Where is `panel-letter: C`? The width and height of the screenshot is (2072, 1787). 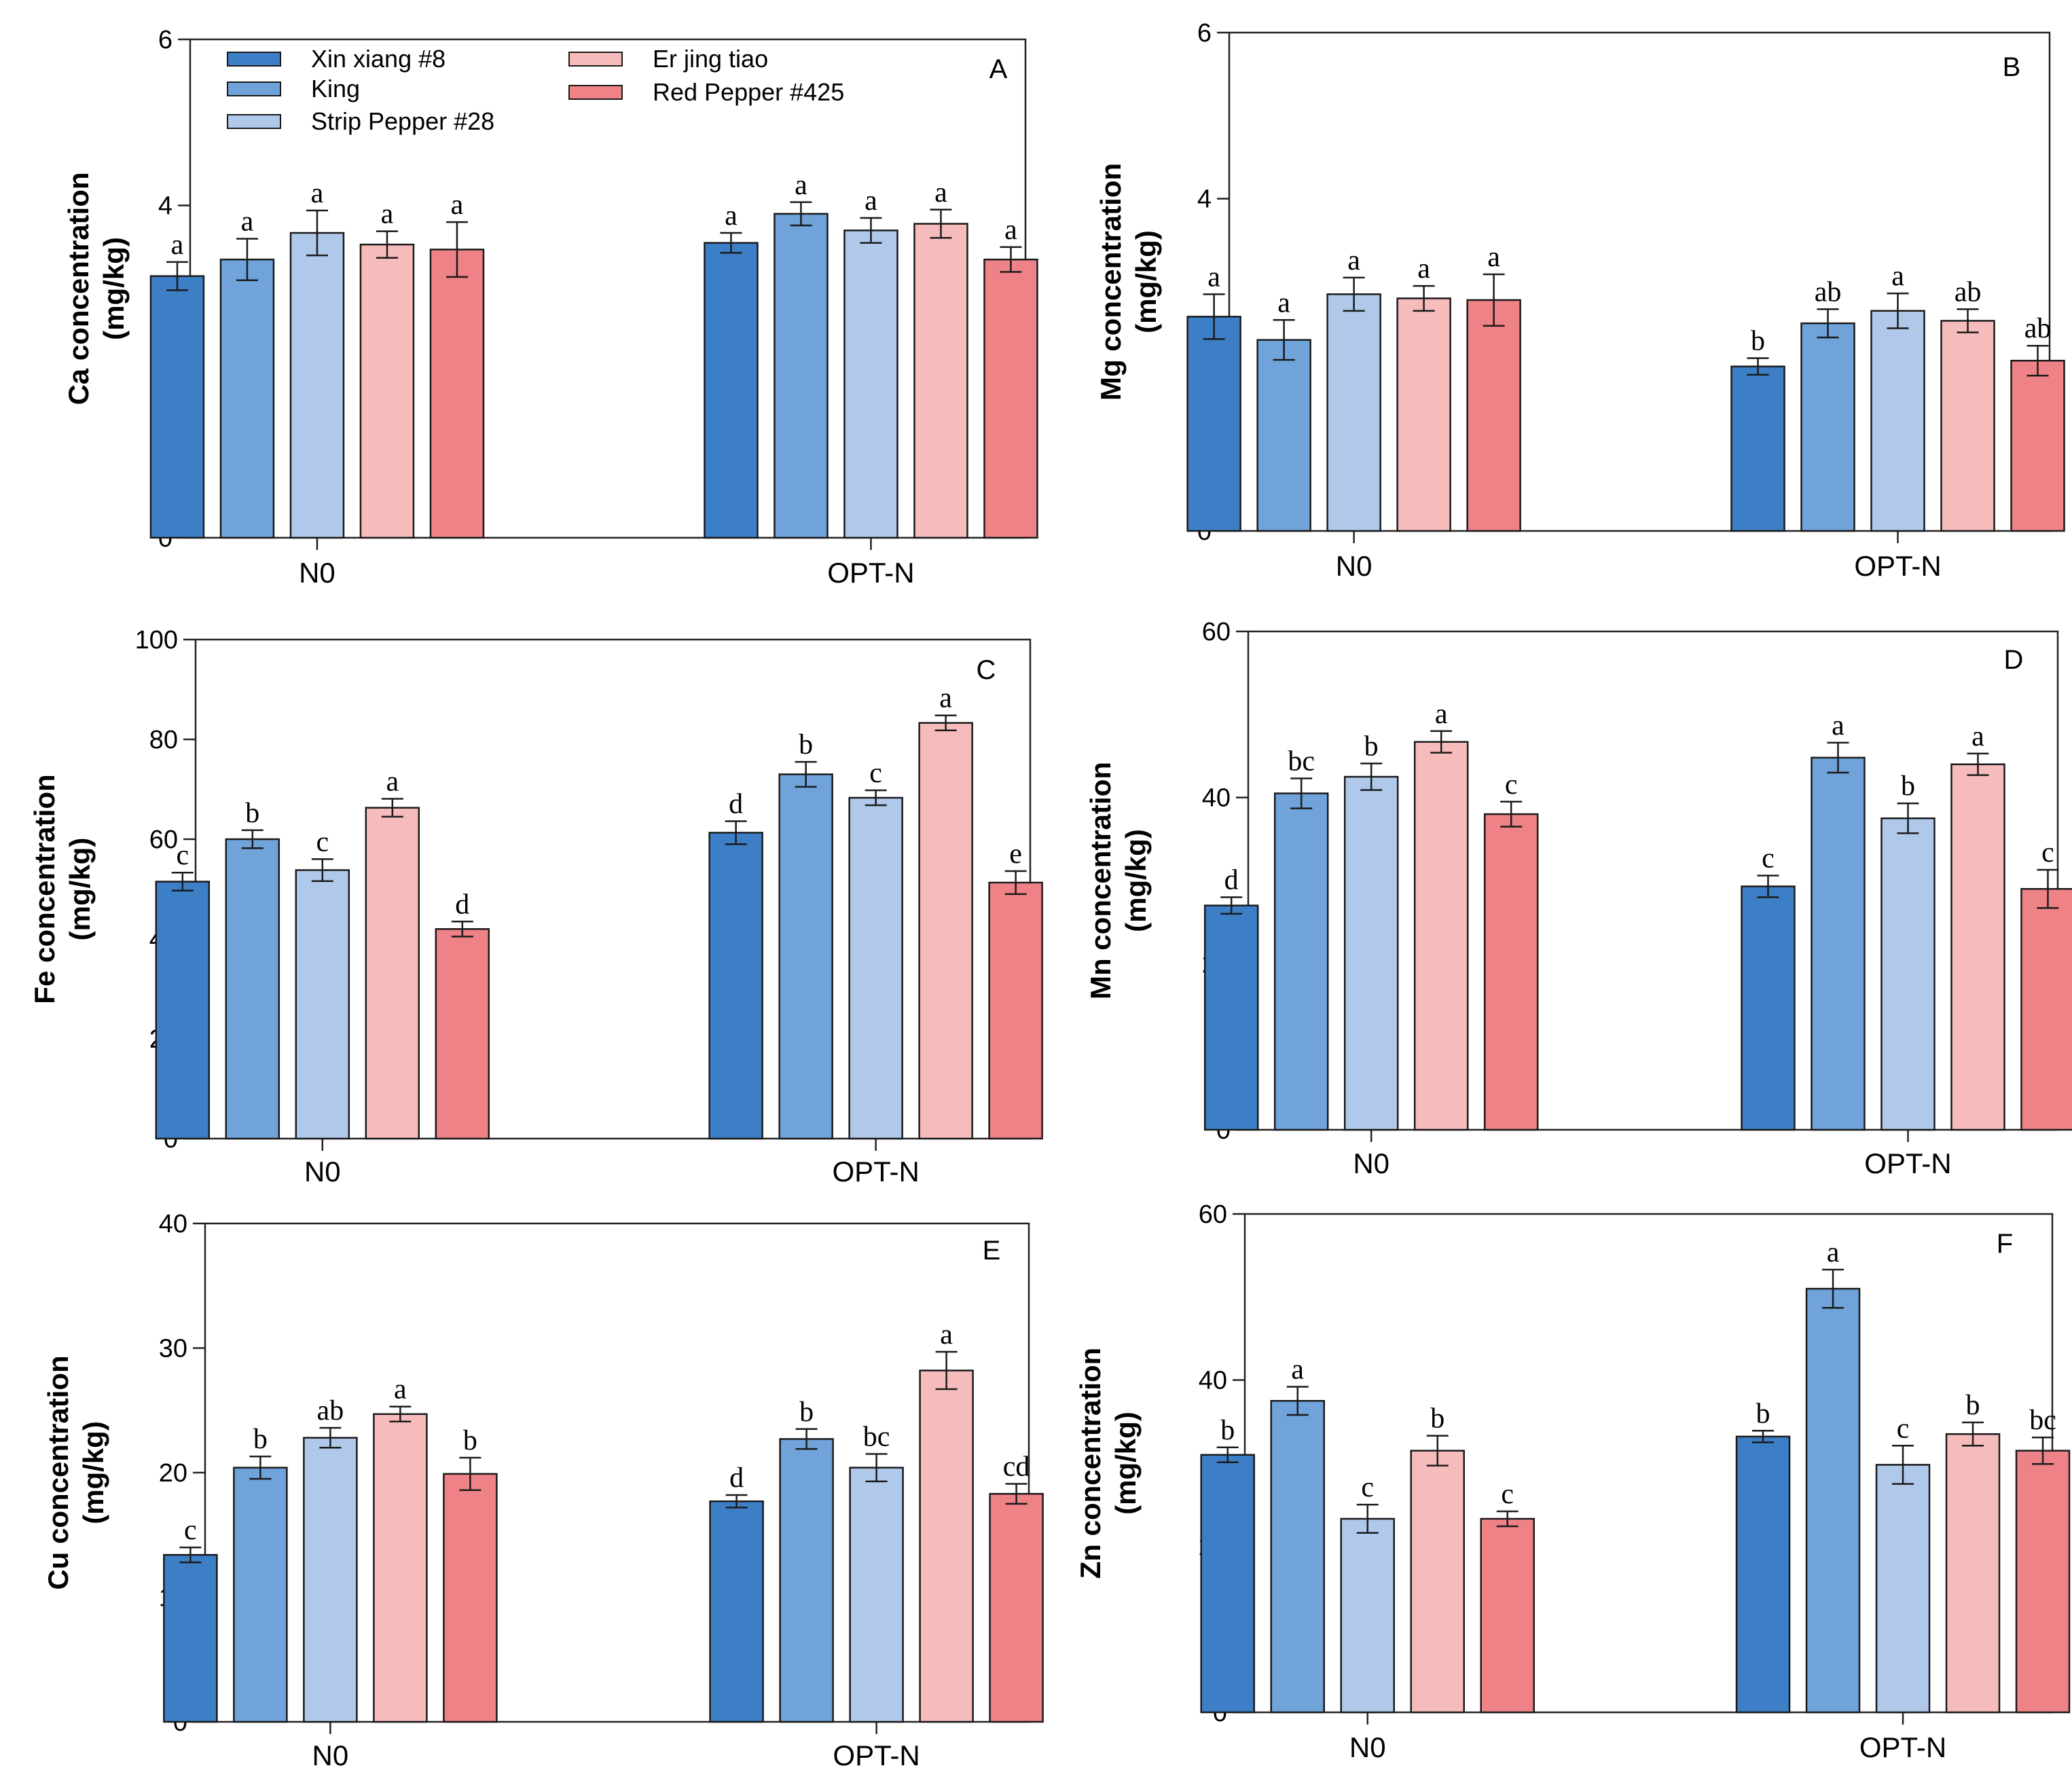 panel-letter: C is located at coordinates (986, 670).